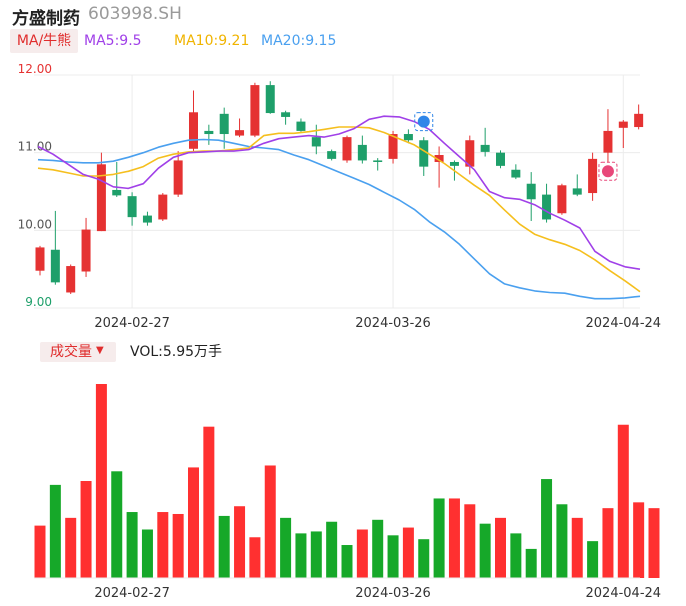  Describe the element at coordinates (113, 41) in the screenshot. I see `ma5-value: MA5:9.5` at that location.